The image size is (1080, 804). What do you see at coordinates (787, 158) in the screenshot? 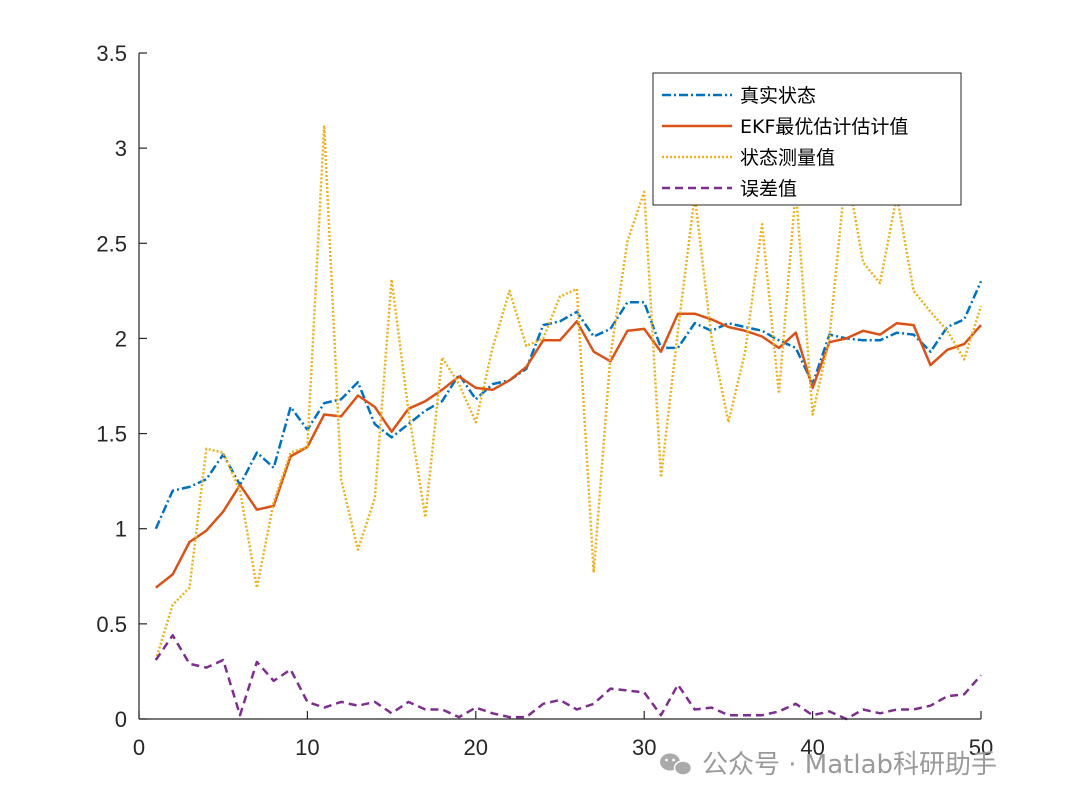
I see `legend-label-3: 状态测量值` at bounding box center [787, 158].